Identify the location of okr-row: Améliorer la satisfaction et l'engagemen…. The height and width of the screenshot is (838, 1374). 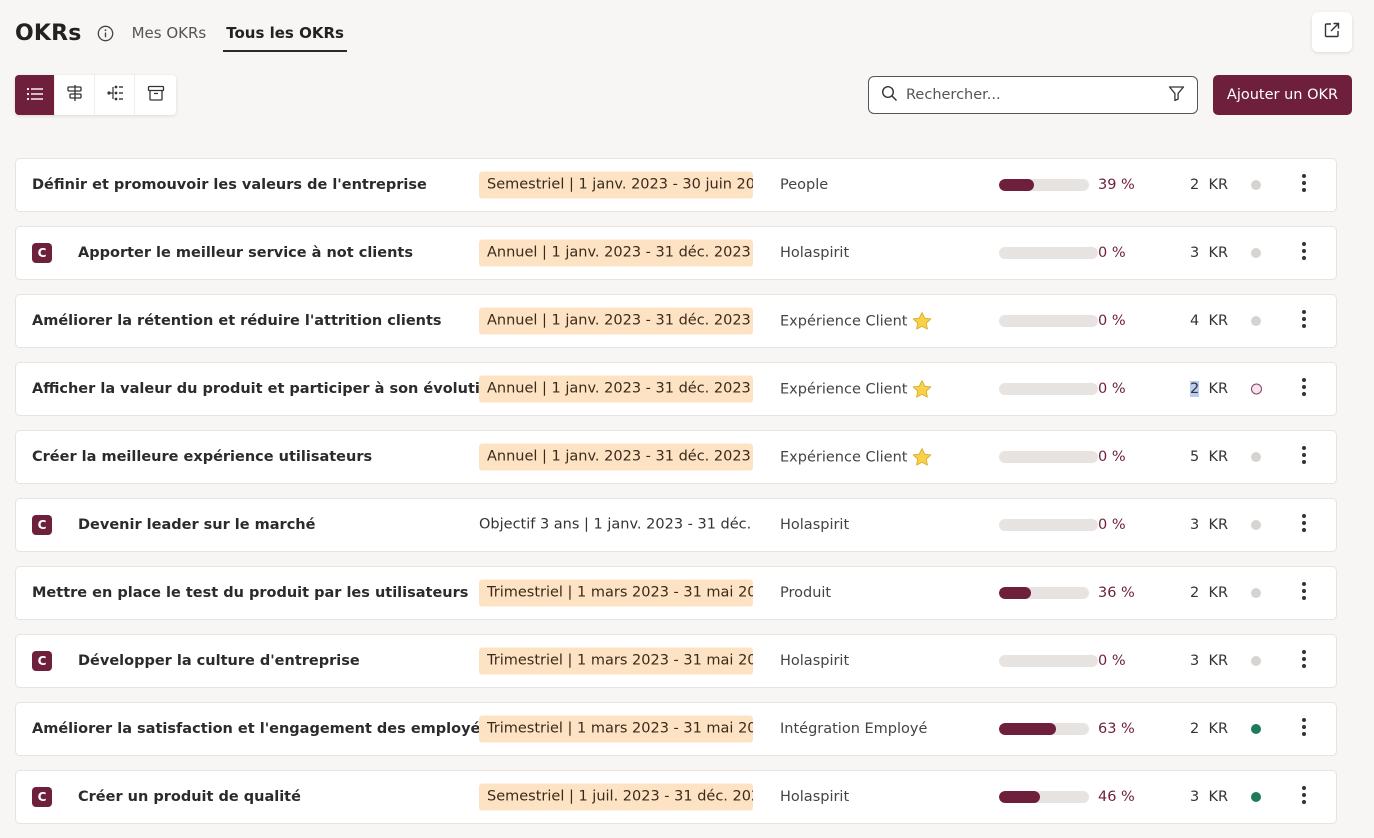
(676, 729).